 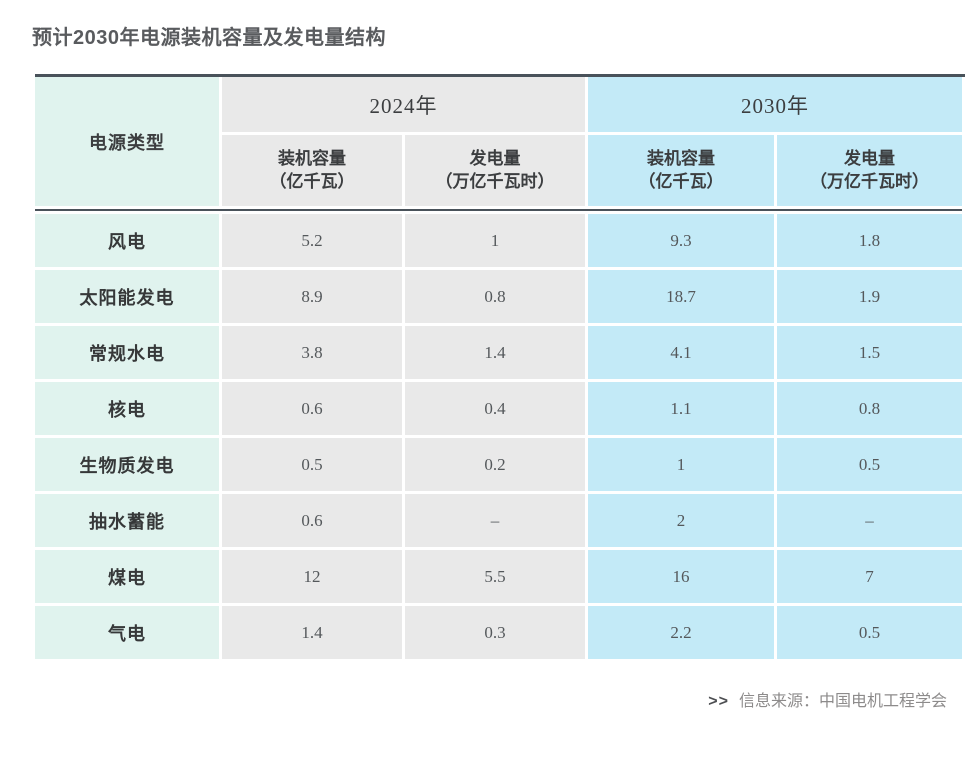 I want to click on cell-wind-2030-generation: 1.8, so click(x=869, y=240).